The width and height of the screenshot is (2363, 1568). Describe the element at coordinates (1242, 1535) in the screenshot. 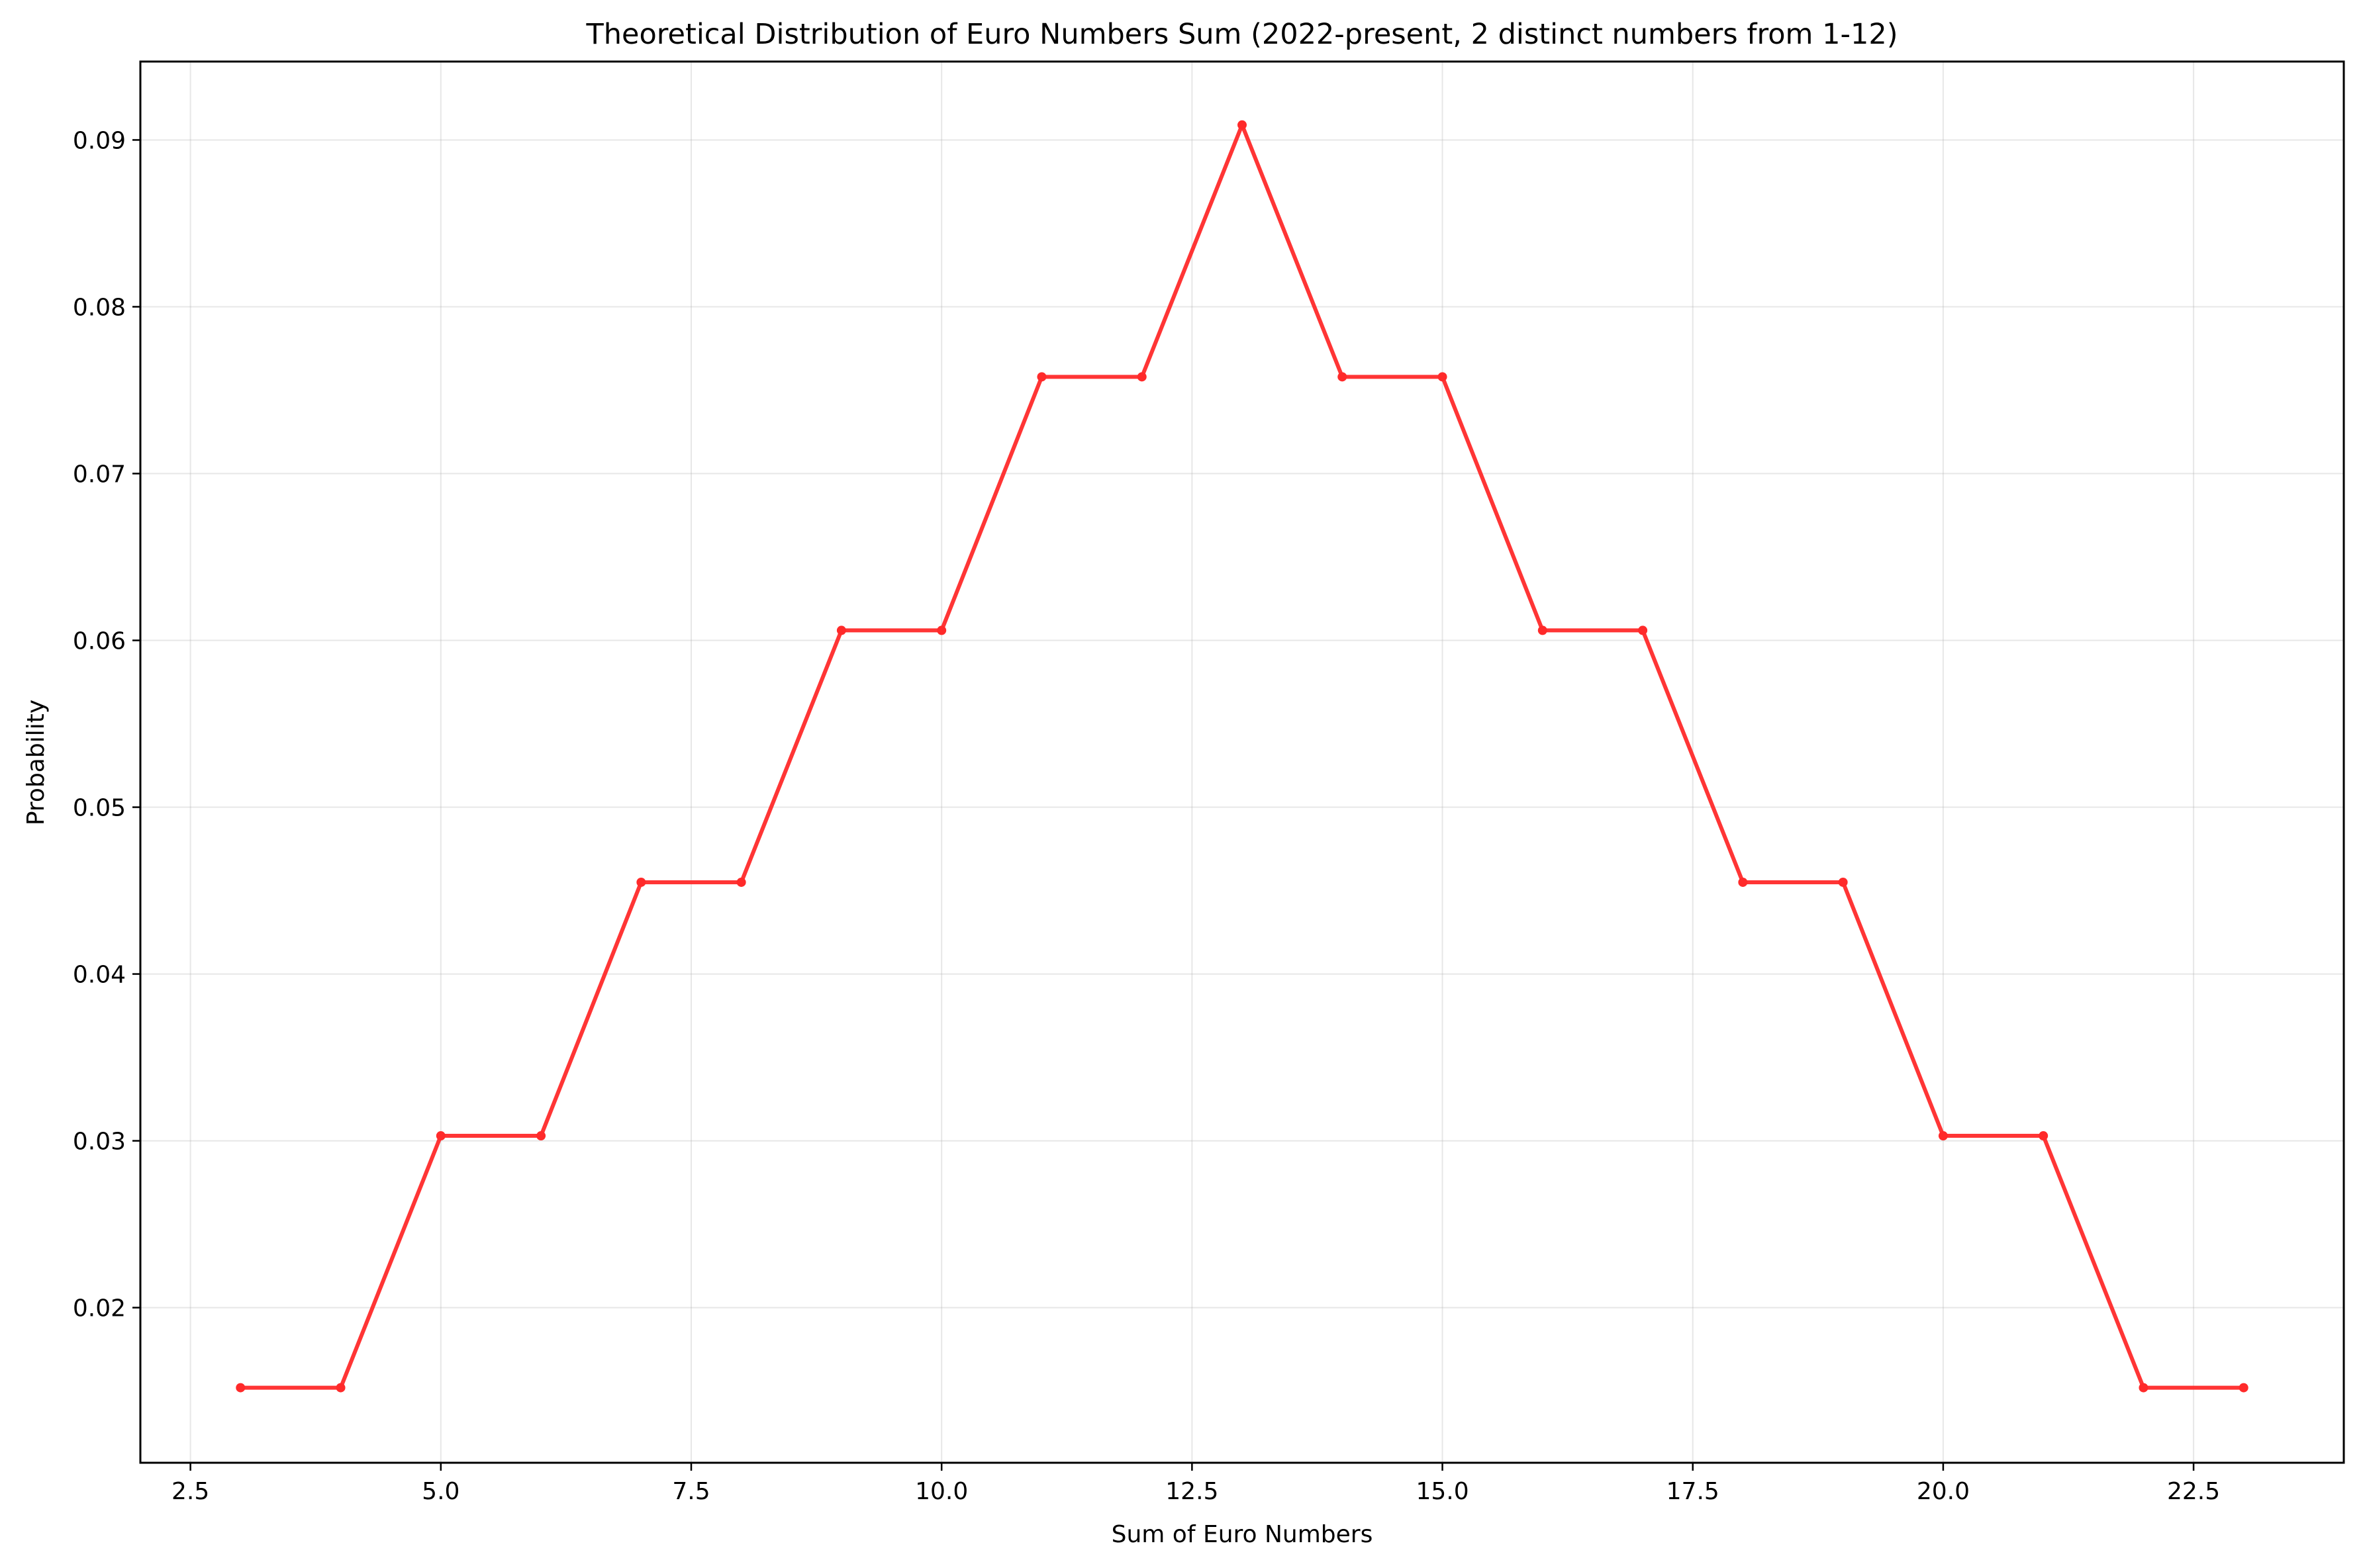

I see `x-axis-title: Sum of Euro Numbers` at that location.